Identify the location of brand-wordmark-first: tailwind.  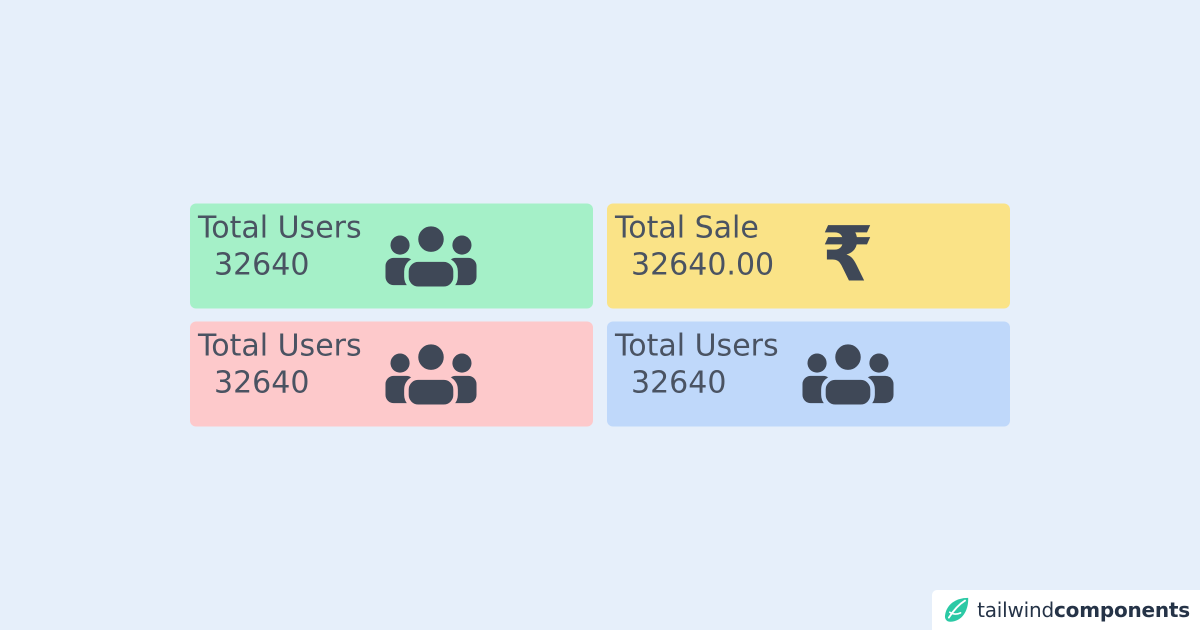
(1015, 610).